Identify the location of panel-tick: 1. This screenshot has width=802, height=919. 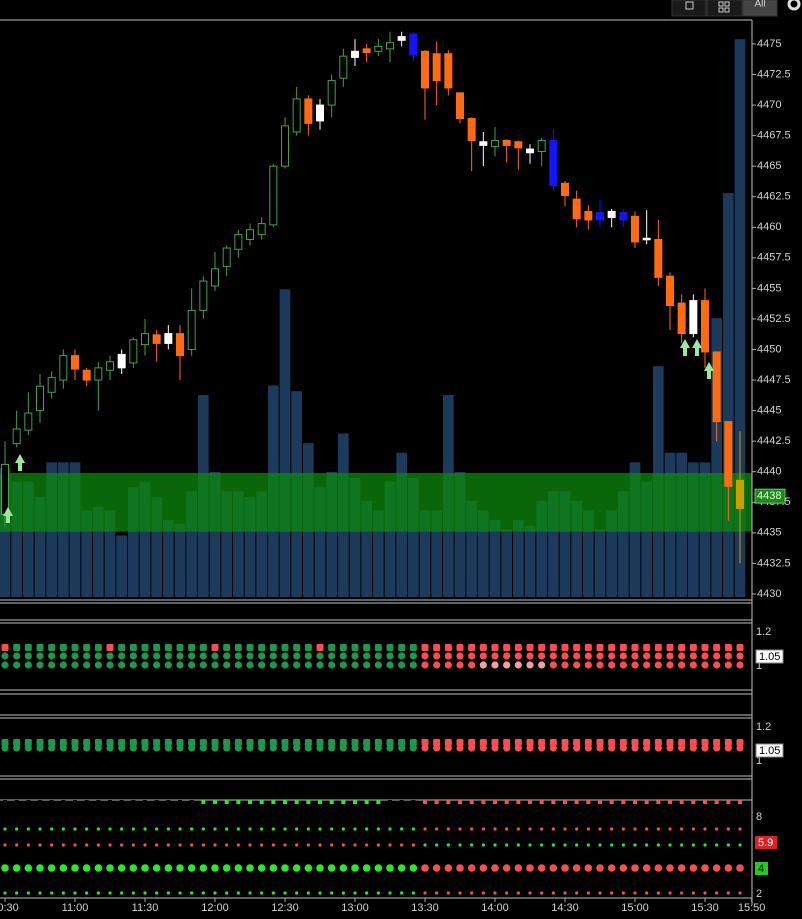
(759, 761).